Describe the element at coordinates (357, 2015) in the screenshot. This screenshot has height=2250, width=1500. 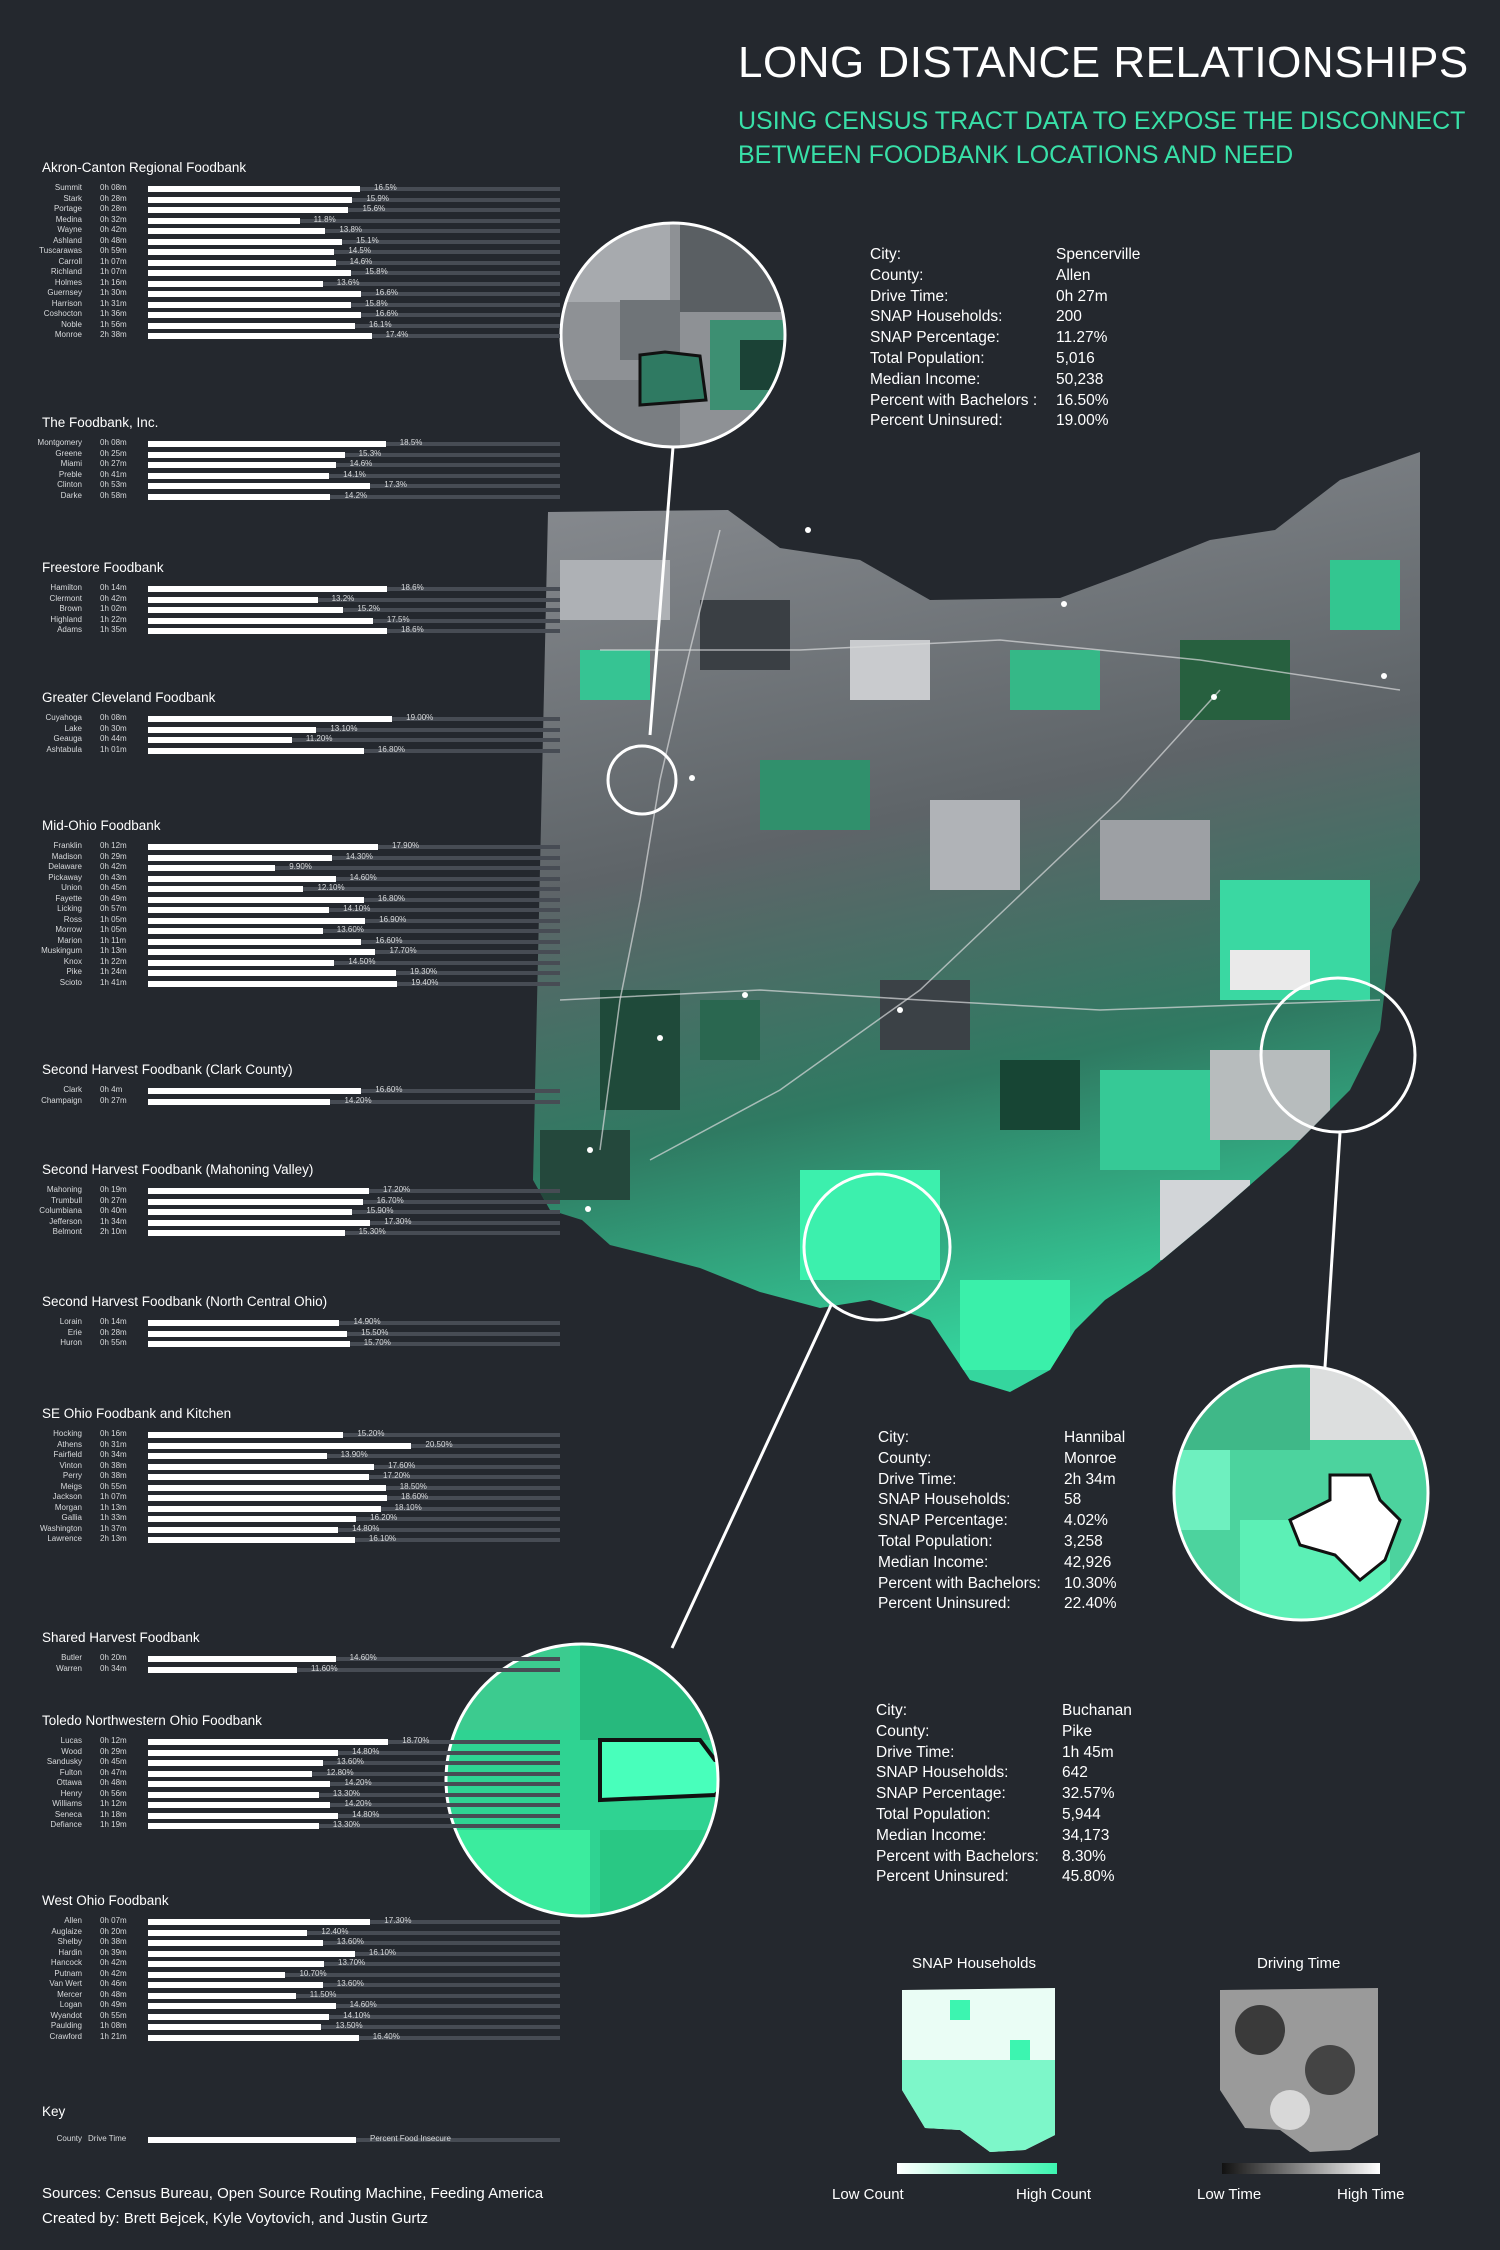
I see `percent-label: 14.10%` at that location.